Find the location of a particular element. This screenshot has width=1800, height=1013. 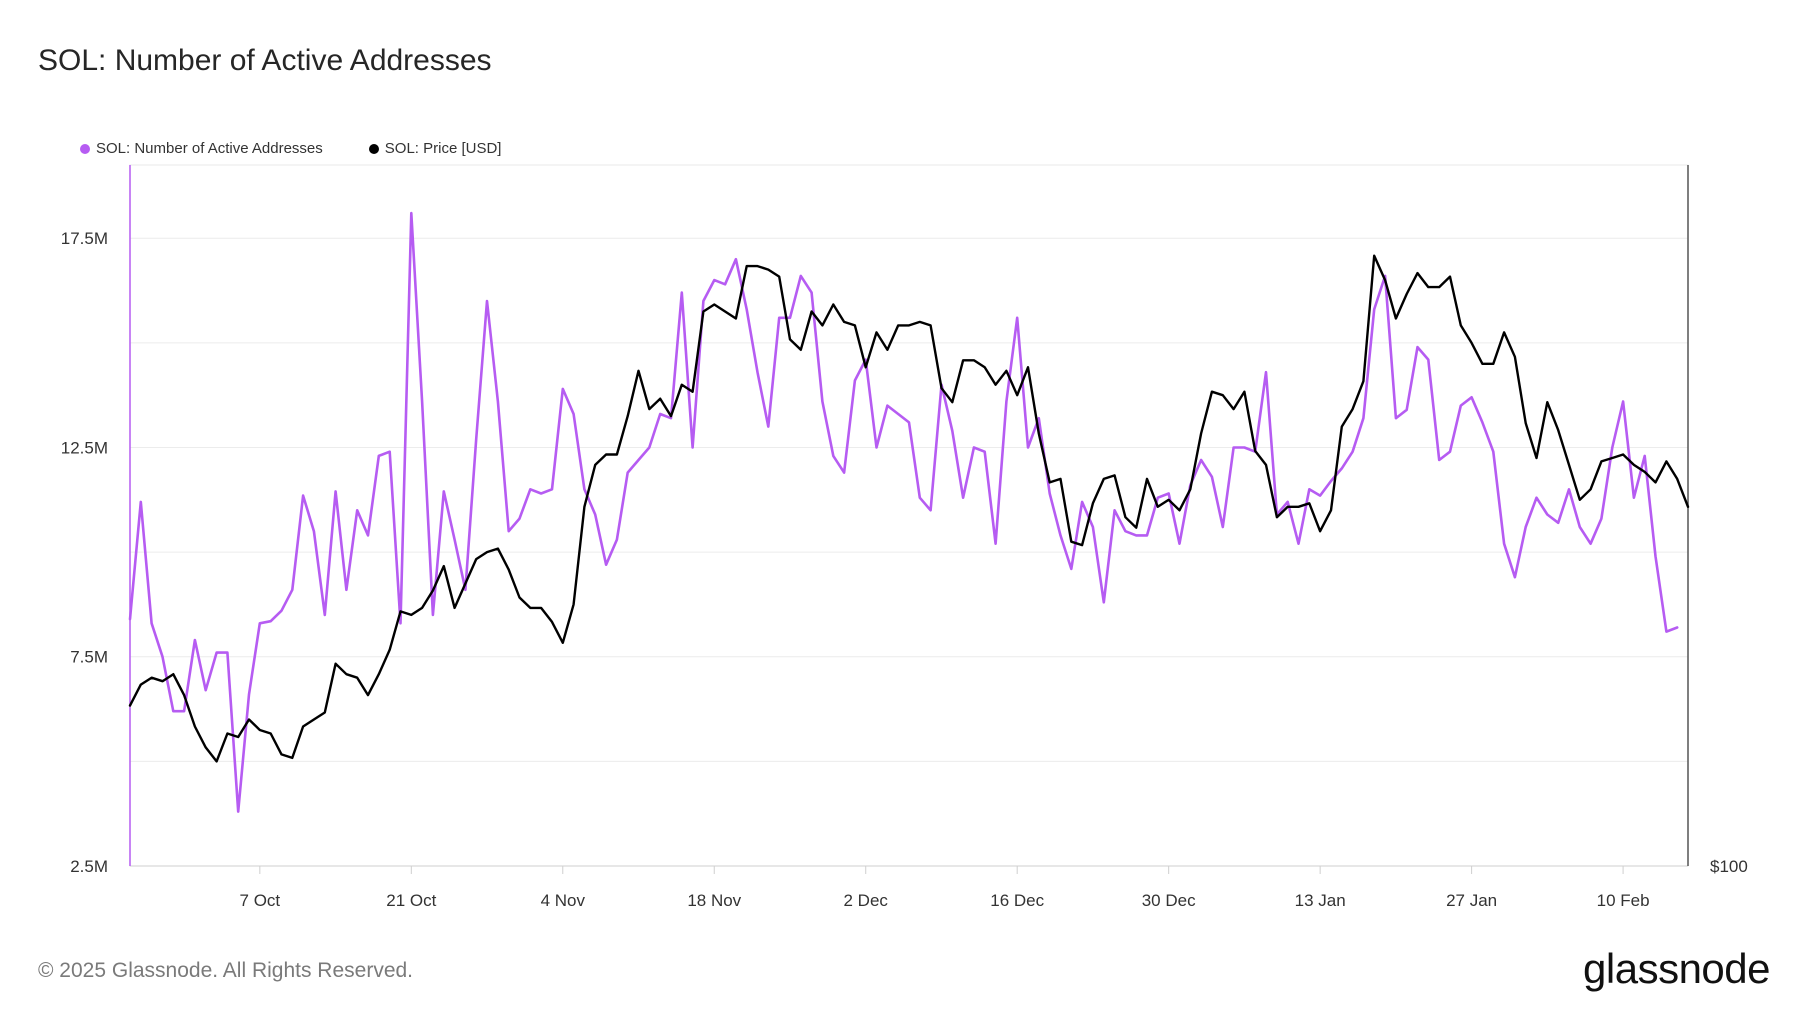

x-tick-label: 13 Jan is located at coordinates (1320, 900).